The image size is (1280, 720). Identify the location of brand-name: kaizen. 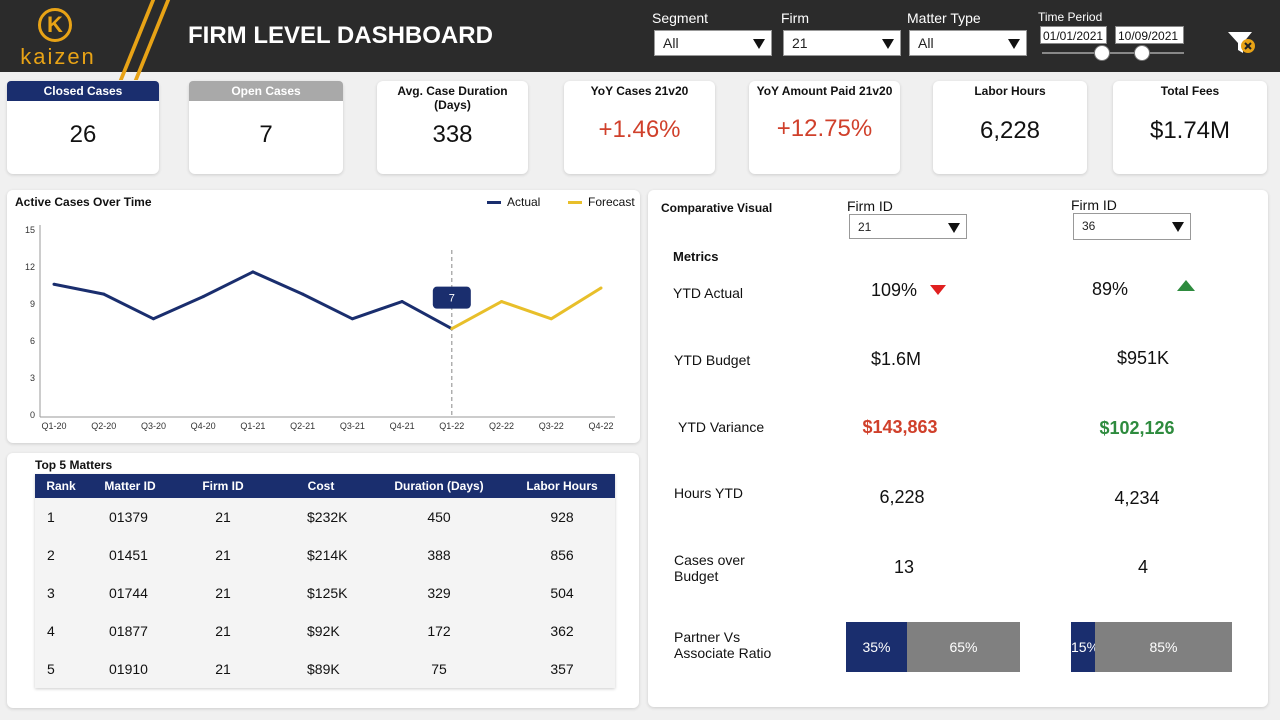
(58, 56).